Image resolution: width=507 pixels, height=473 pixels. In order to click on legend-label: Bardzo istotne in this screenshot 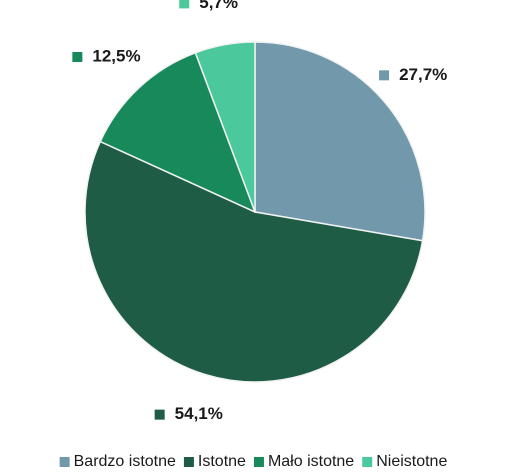, I will do `click(125, 461)`.